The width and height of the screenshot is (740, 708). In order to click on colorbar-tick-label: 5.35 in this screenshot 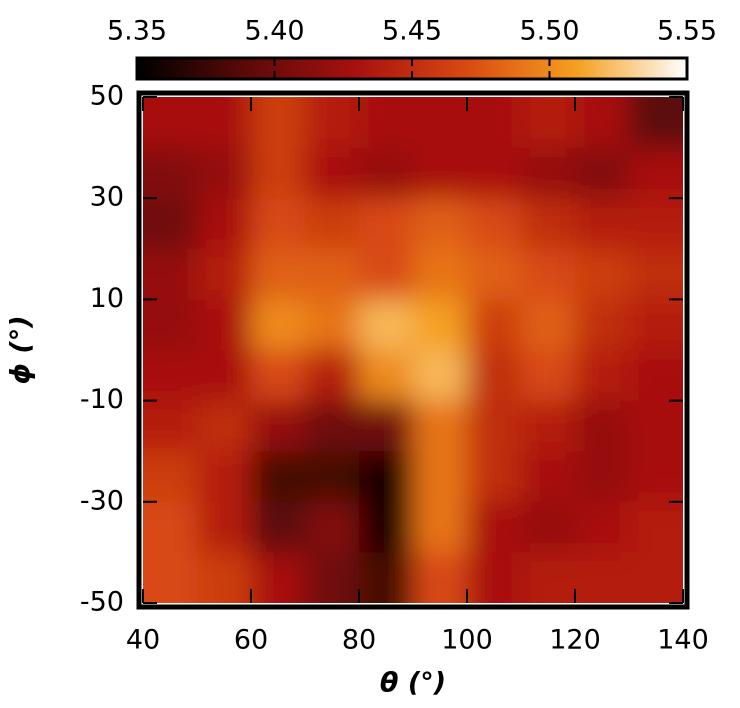, I will do `click(137, 31)`.